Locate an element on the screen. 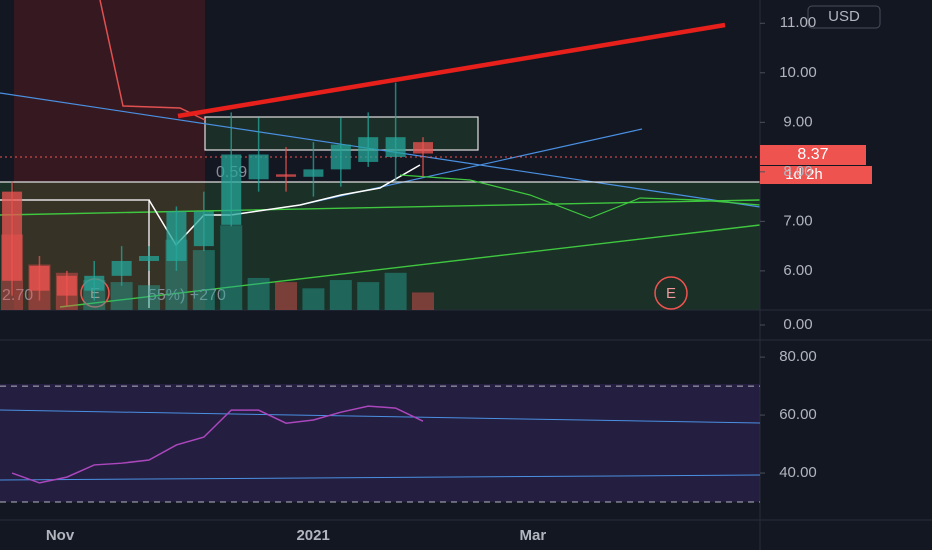  ma-line is located at coordinates (580, 196).